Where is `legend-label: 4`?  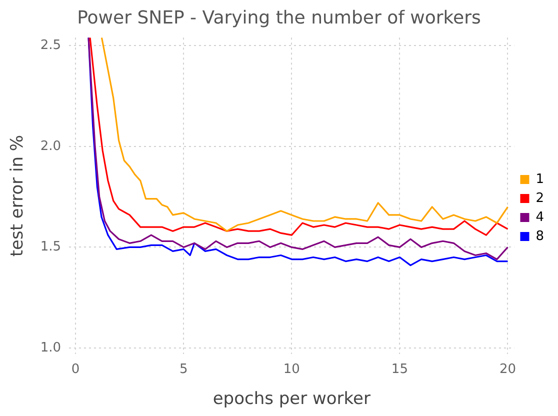 legend-label: 4 is located at coordinates (540, 217).